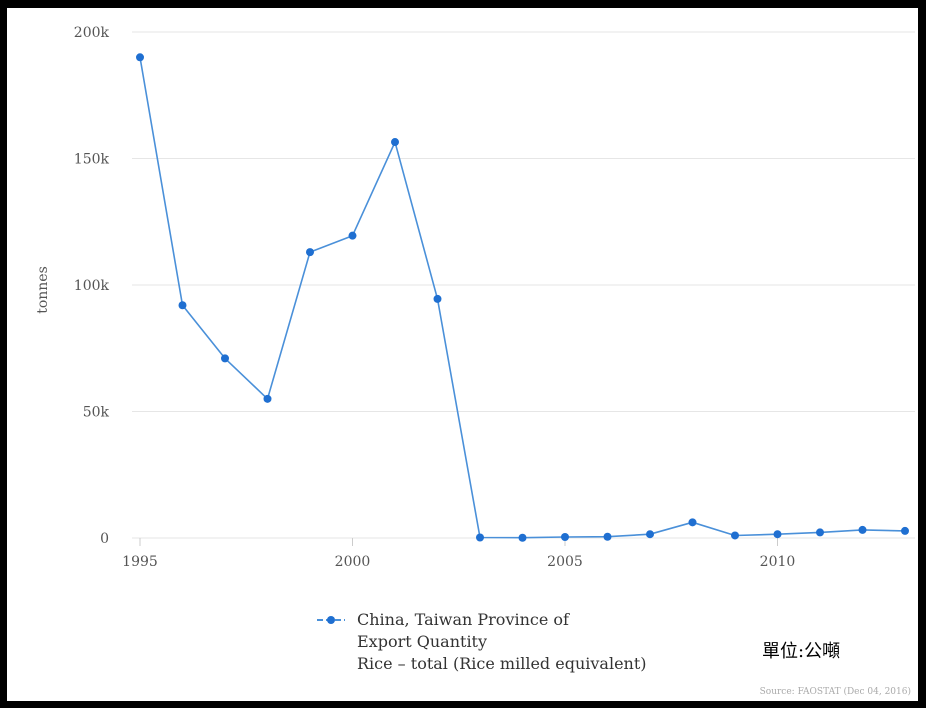  What do you see at coordinates (352, 235) in the screenshot?
I see `data-point-2000` at bounding box center [352, 235].